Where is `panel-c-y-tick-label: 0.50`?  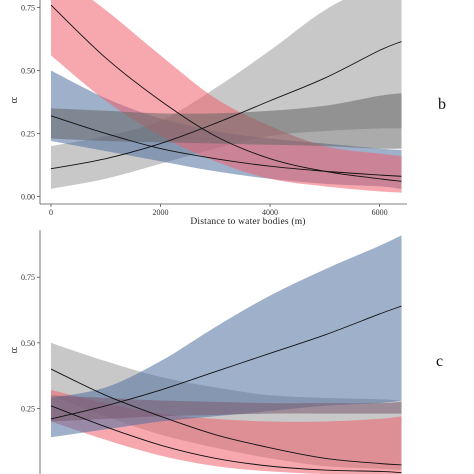
panel-c-y-tick-label: 0.50 is located at coordinates (28, 343).